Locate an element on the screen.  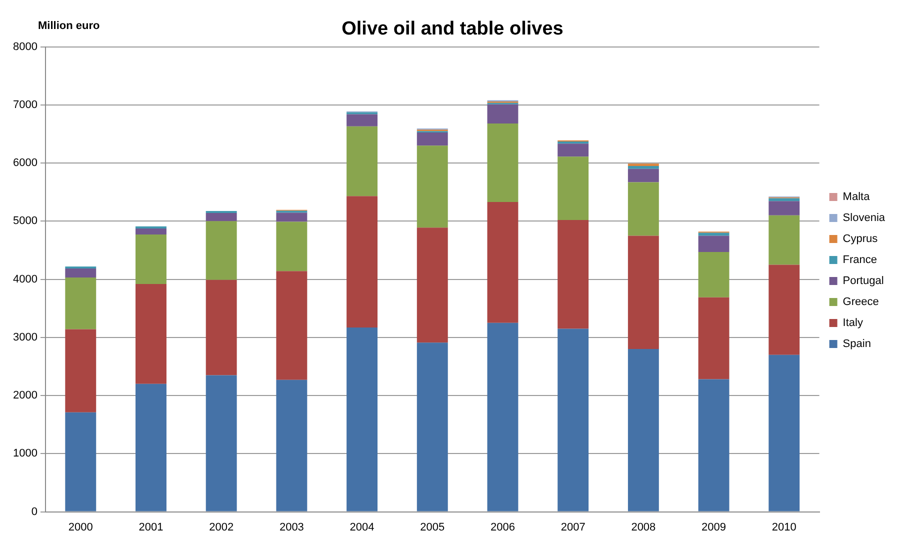
y-tick-label: 7000 is located at coordinates (25, 104).